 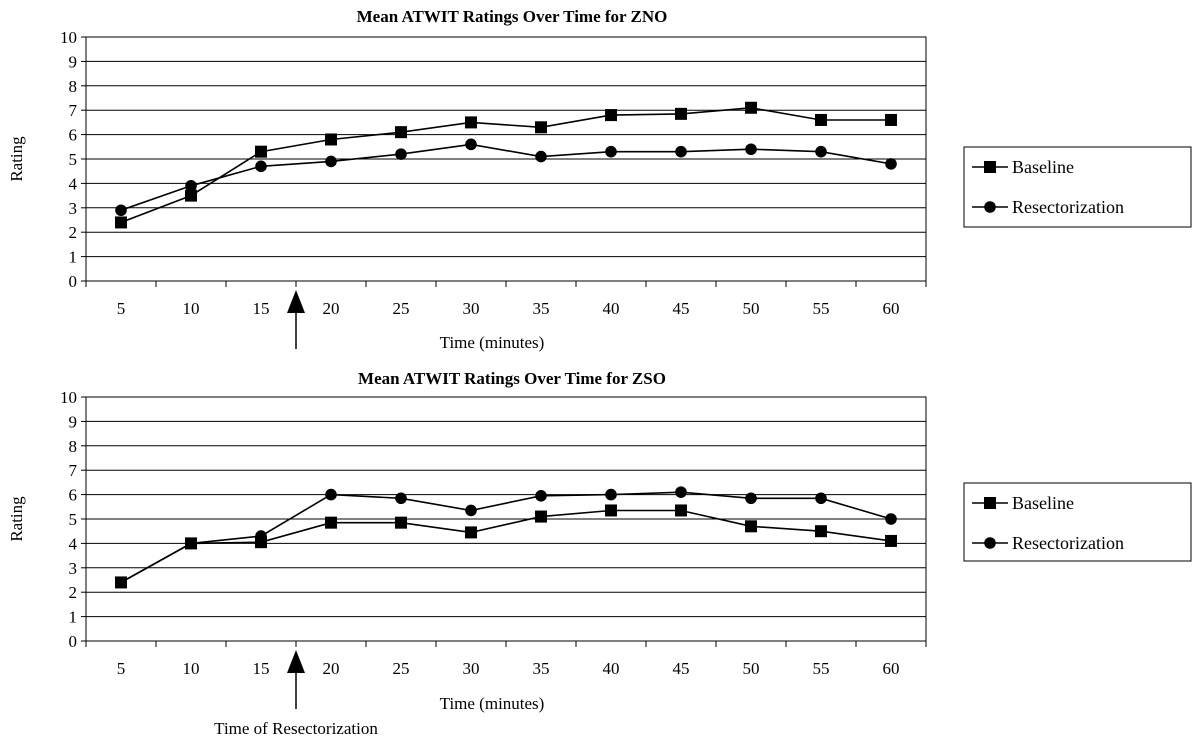 I want to click on legend-label-baseline: Baseline, so click(x=1043, y=167).